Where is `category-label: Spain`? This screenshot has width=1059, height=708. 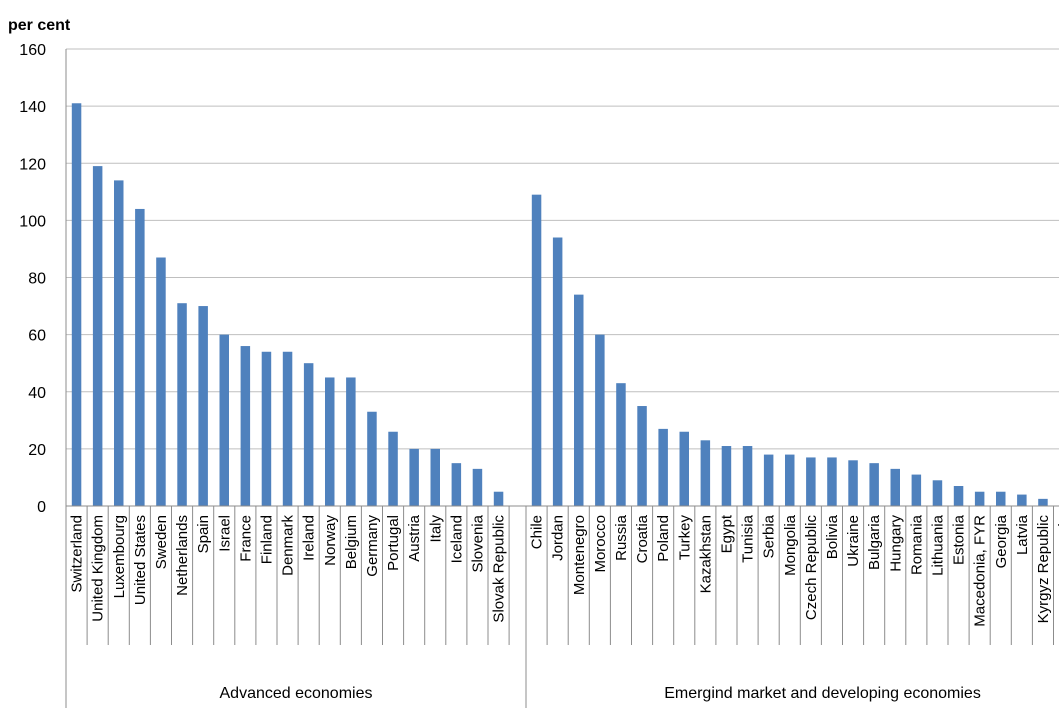 category-label: Spain is located at coordinates (203, 534).